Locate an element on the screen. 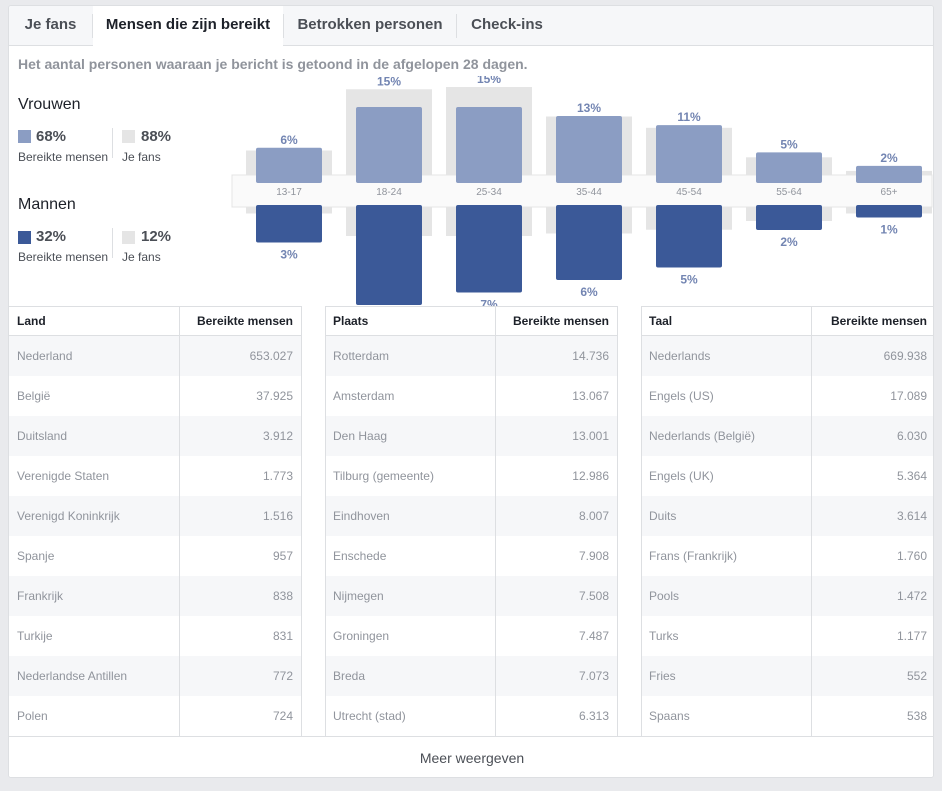 Image resolution: width=942 pixels, height=791 pixels. table-row: Utrecht (stad) 6.313 is located at coordinates (471, 716).